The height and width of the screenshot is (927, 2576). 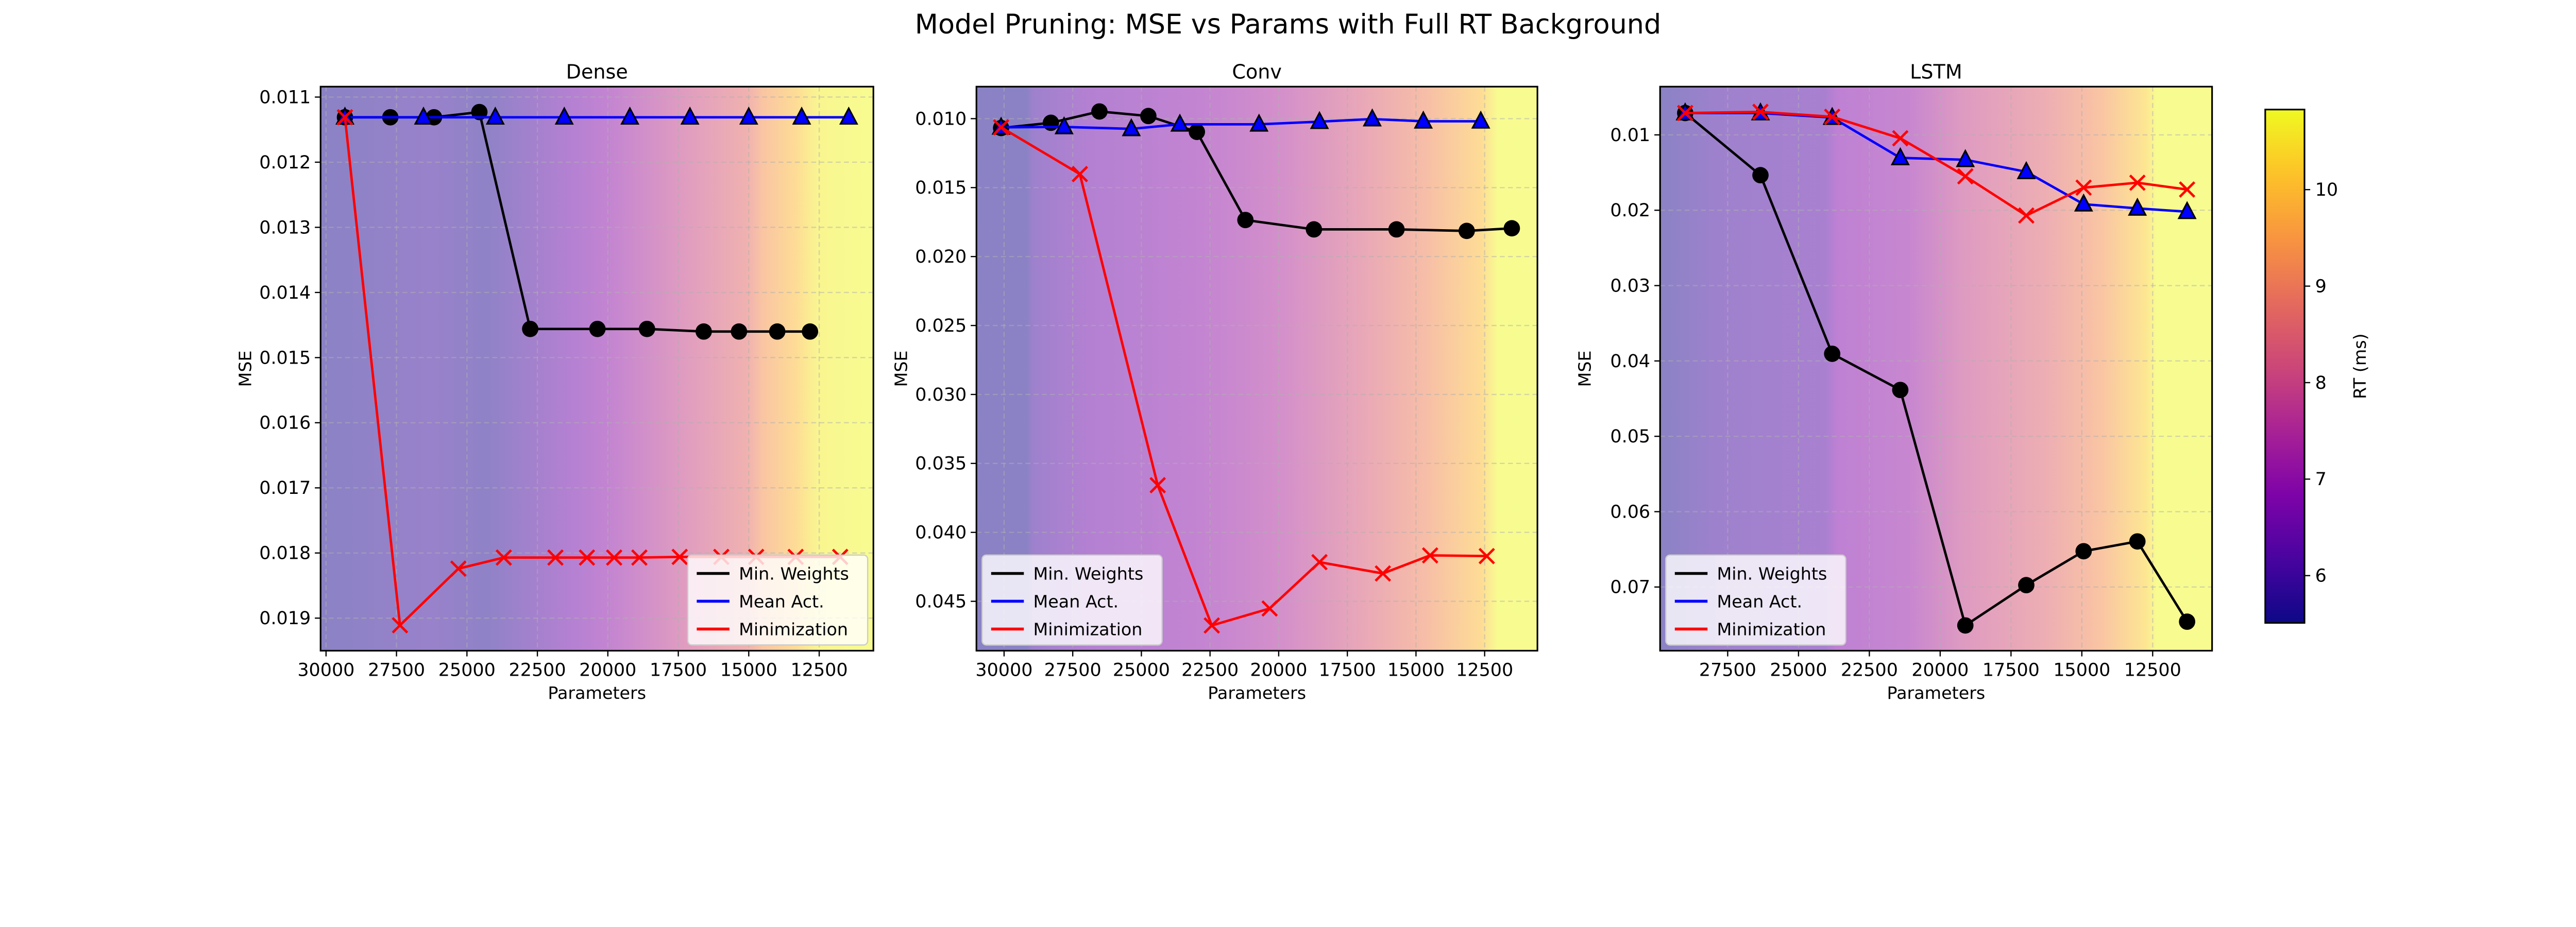 What do you see at coordinates (285, 488) in the screenshot?
I see `y-tick-label: 0.017` at bounding box center [285, 488].